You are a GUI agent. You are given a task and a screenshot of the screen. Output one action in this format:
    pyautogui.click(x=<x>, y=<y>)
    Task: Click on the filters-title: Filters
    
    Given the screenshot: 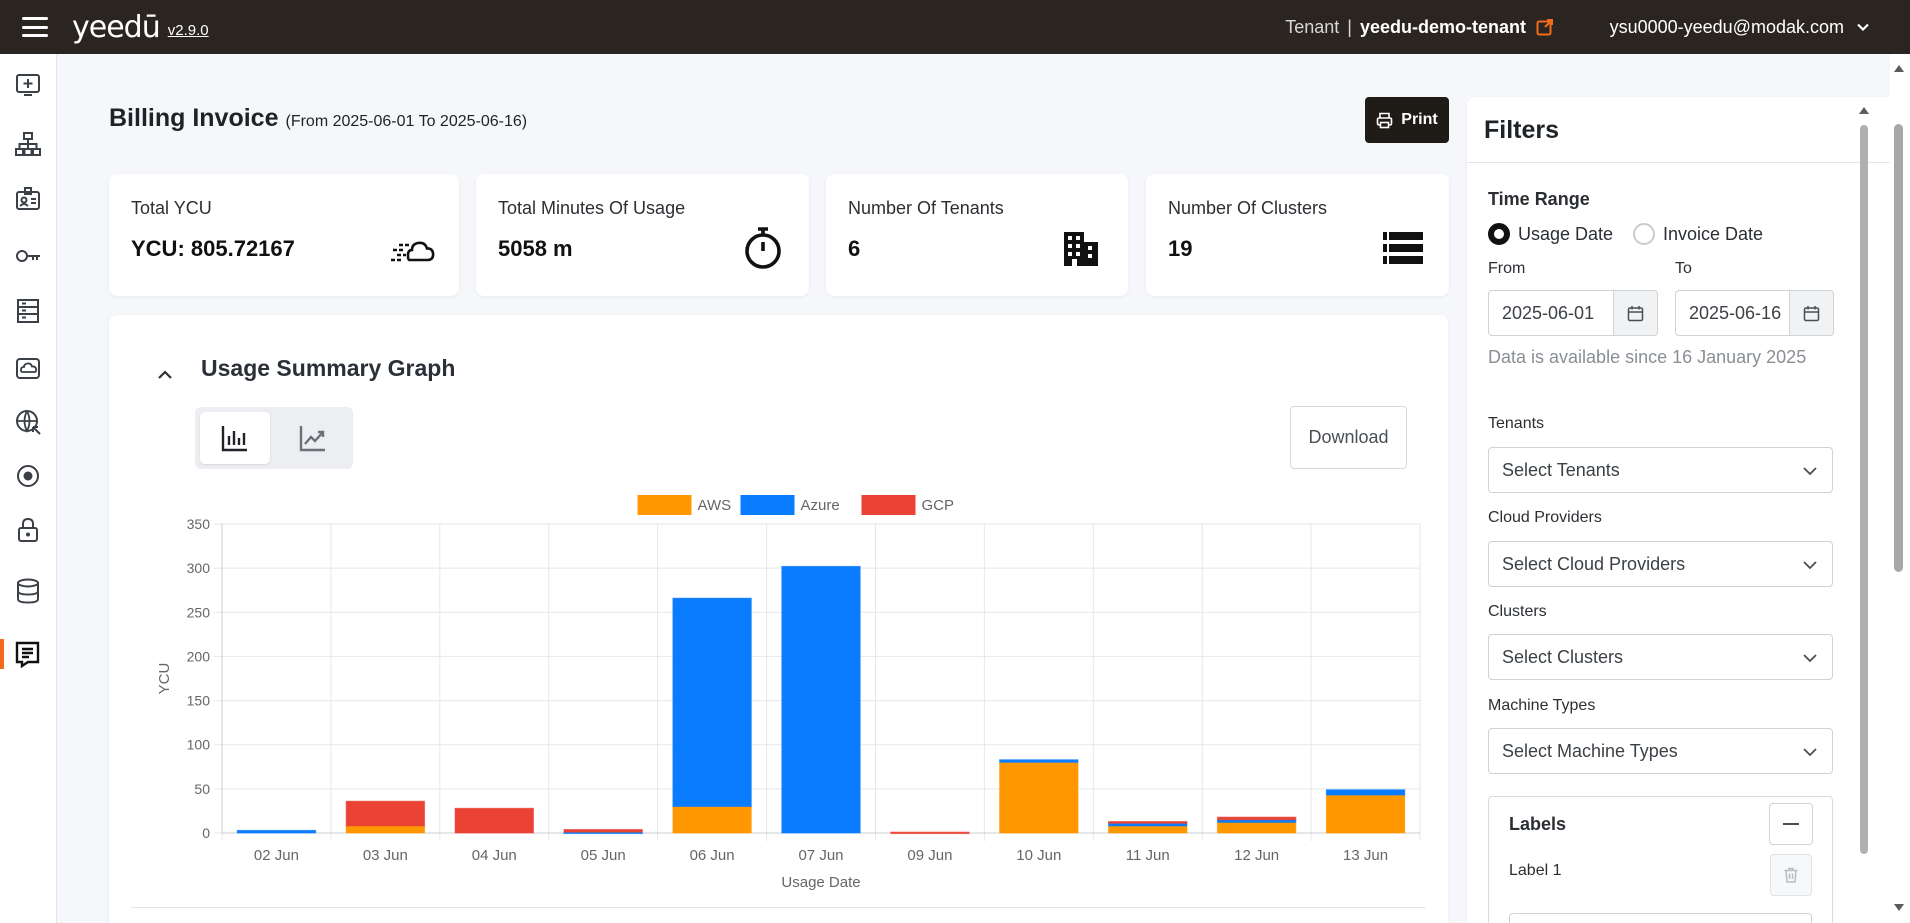 What is the action you would take?
    pyautogui.click(x=1522, y=130)
    